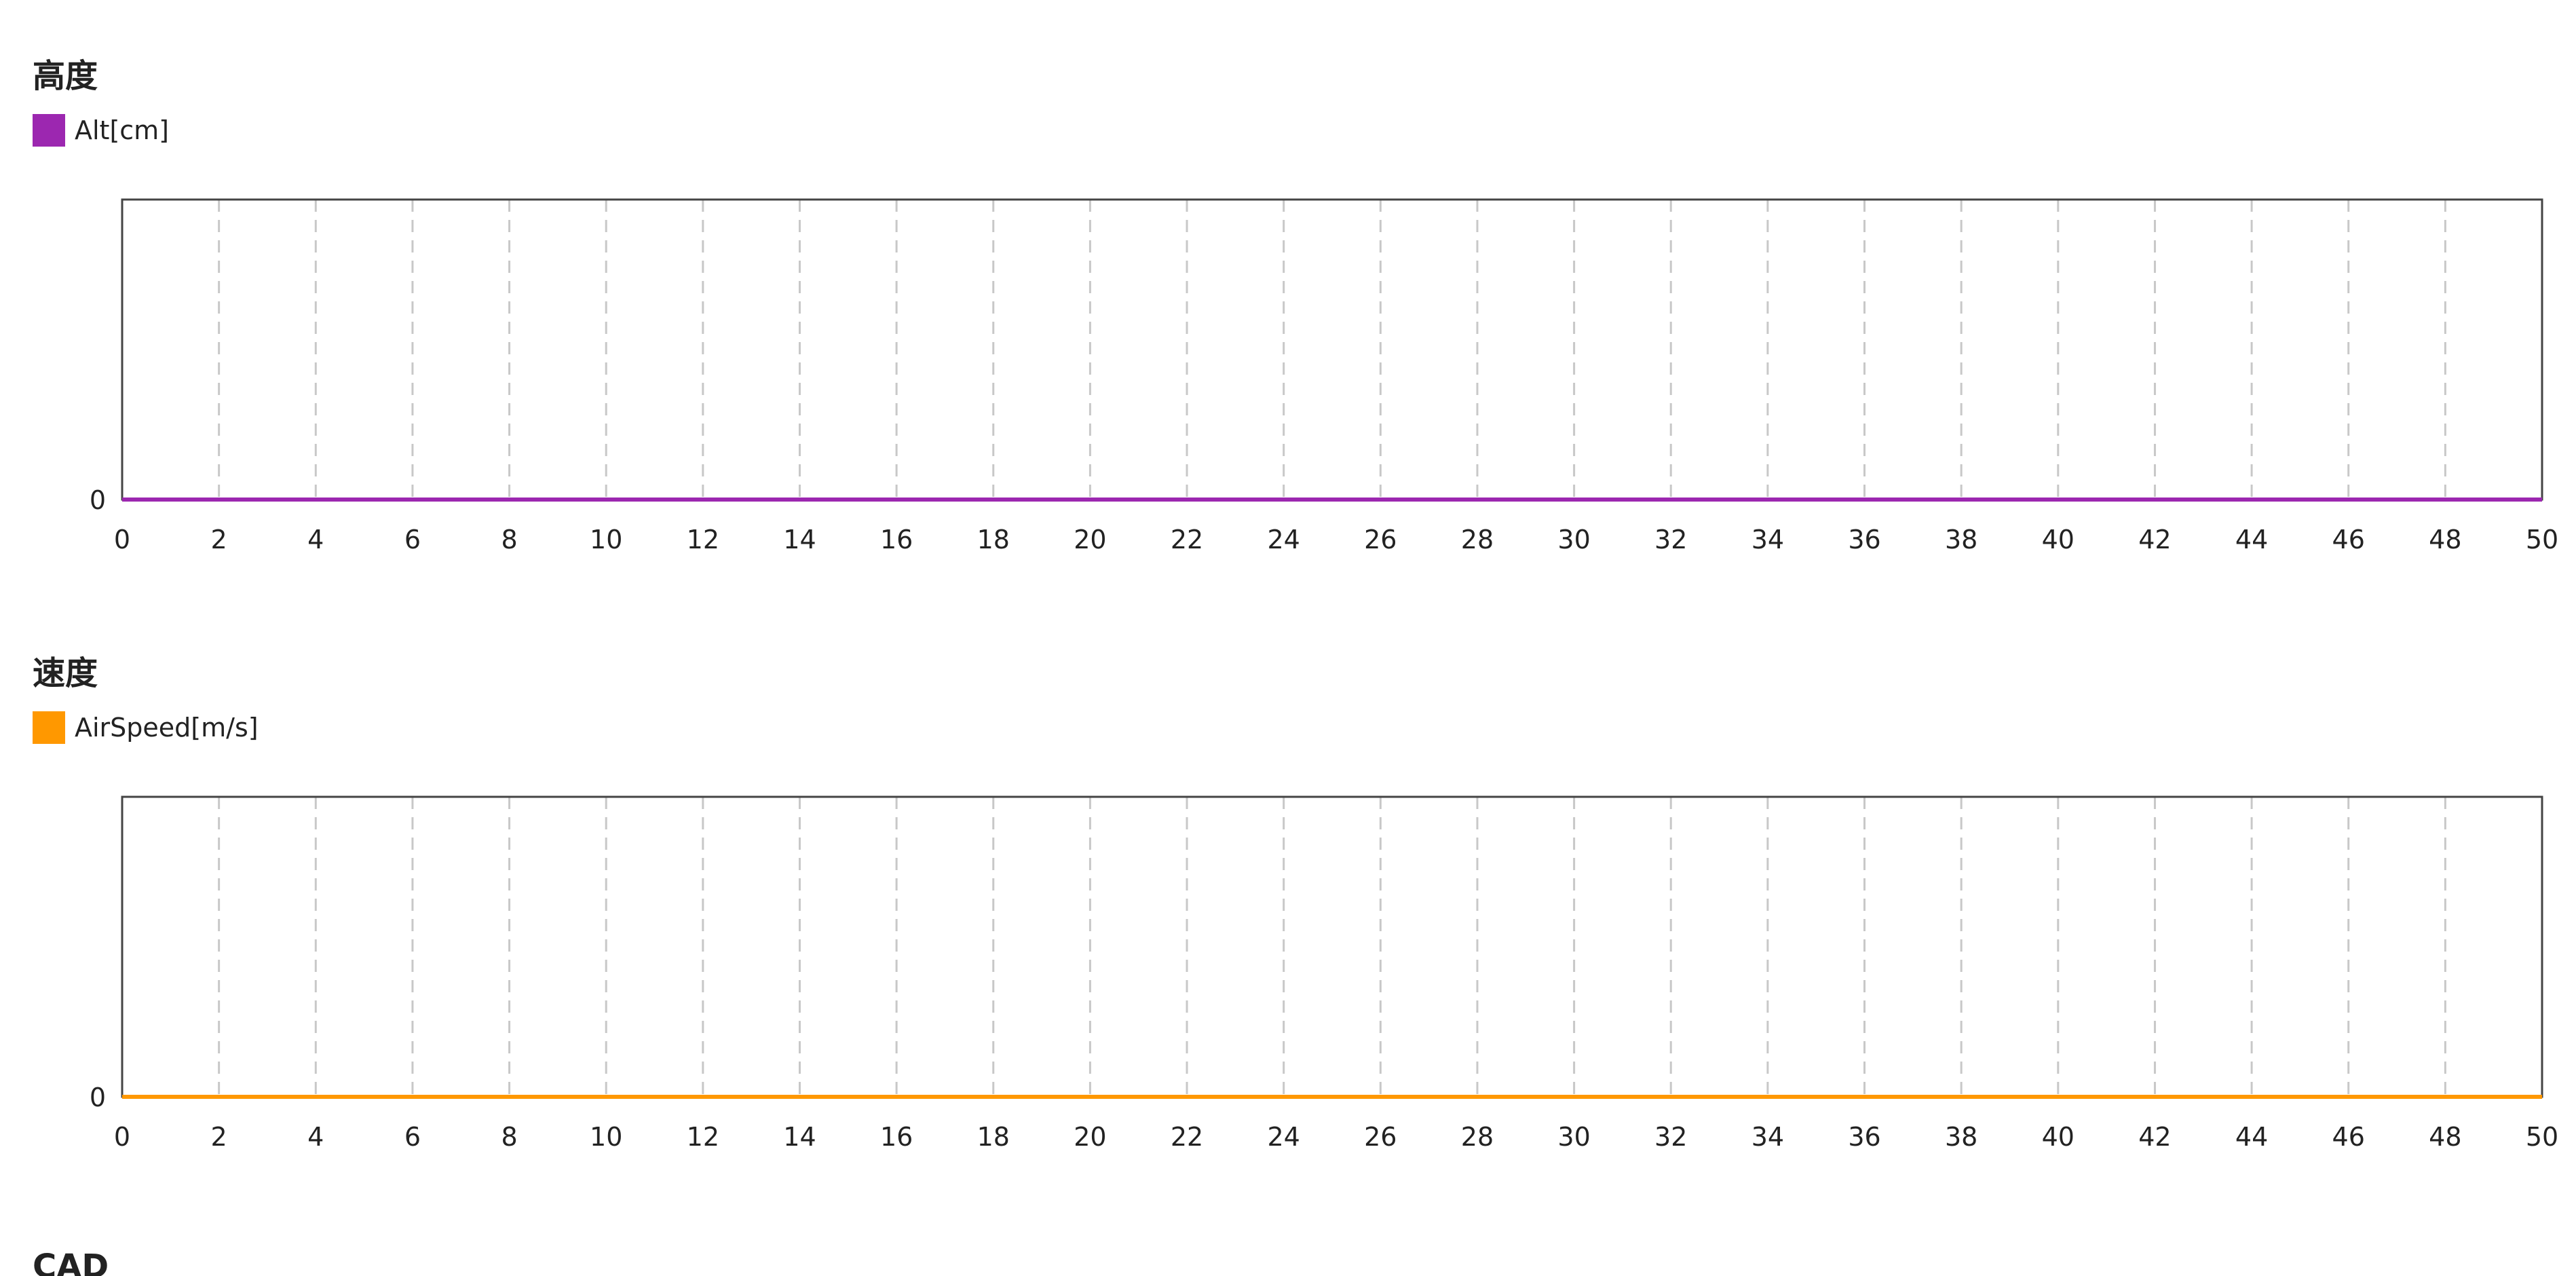 This screenshot has height=1276, width=2576. Describe the element at coordinates (49, 130) in the screenshot. I see `altitude-legend-swatch` at that location.